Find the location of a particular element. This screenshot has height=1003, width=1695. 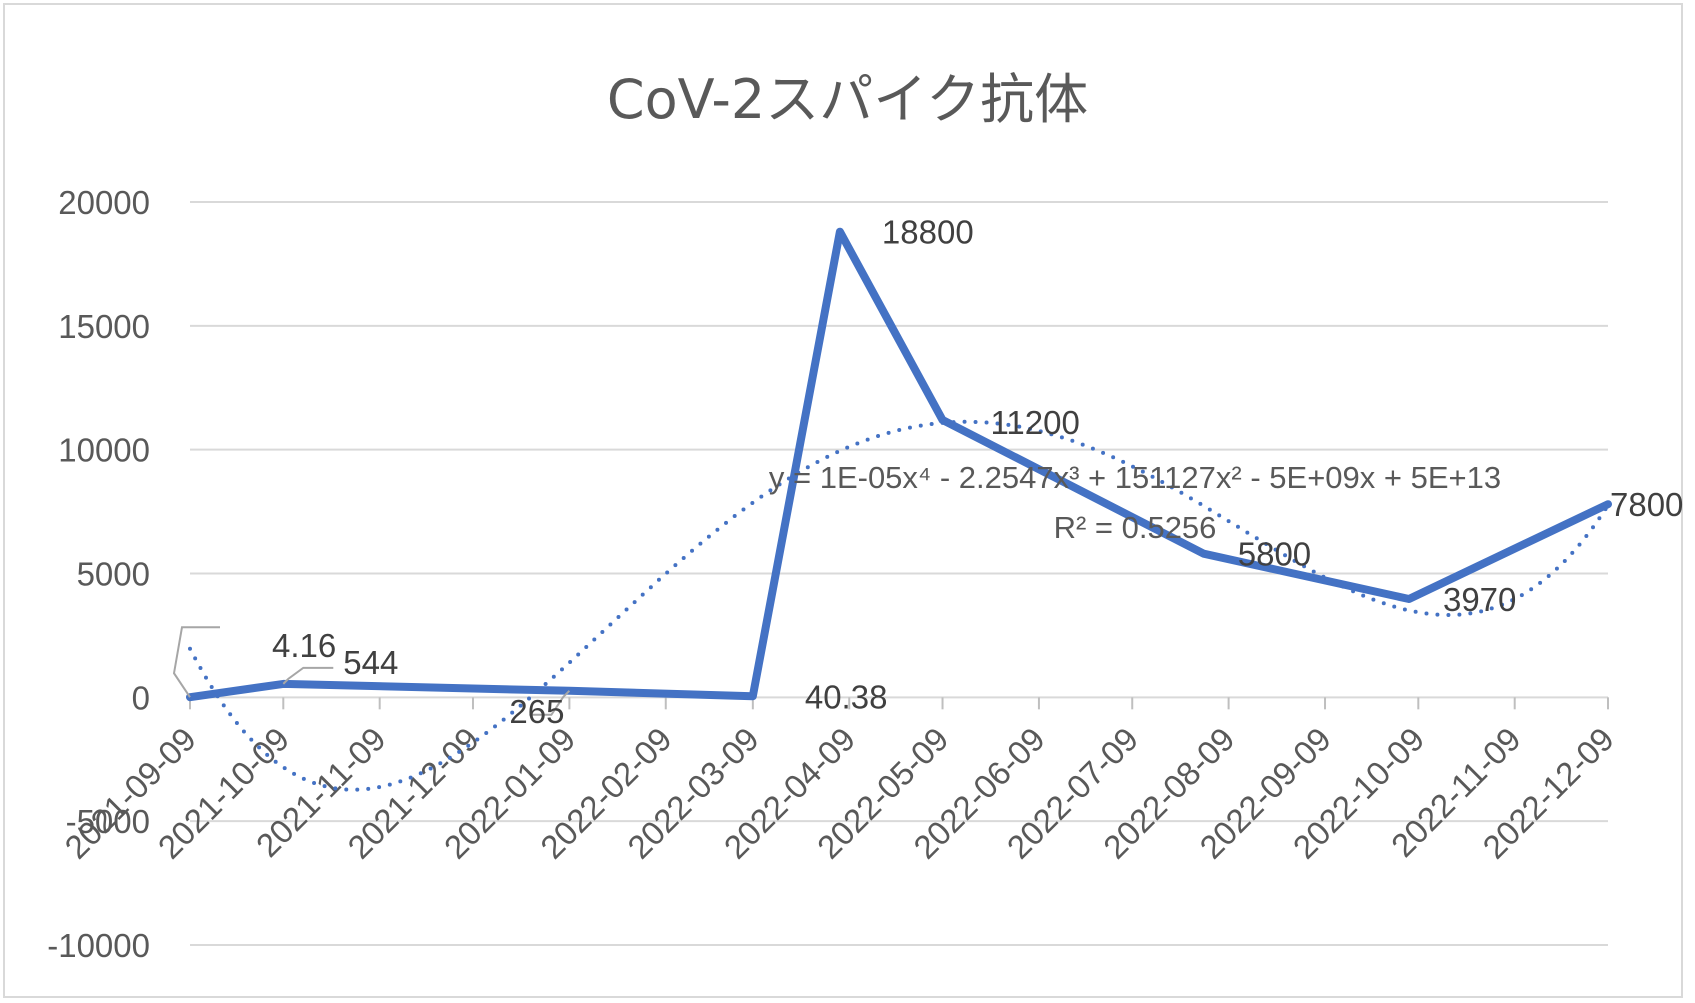

y-tick-label: 5000 is located at coordinates (113, 574).